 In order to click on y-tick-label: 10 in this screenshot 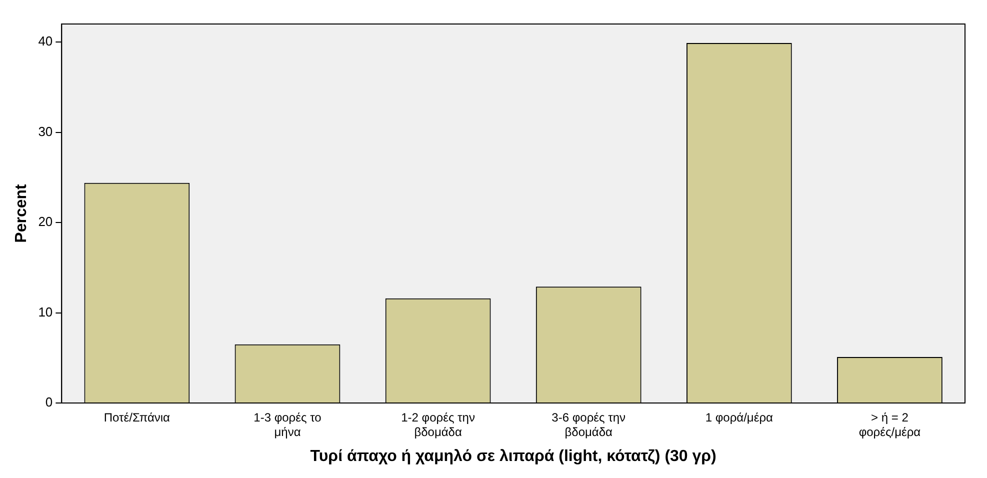, I will do `click(45, 312)`.